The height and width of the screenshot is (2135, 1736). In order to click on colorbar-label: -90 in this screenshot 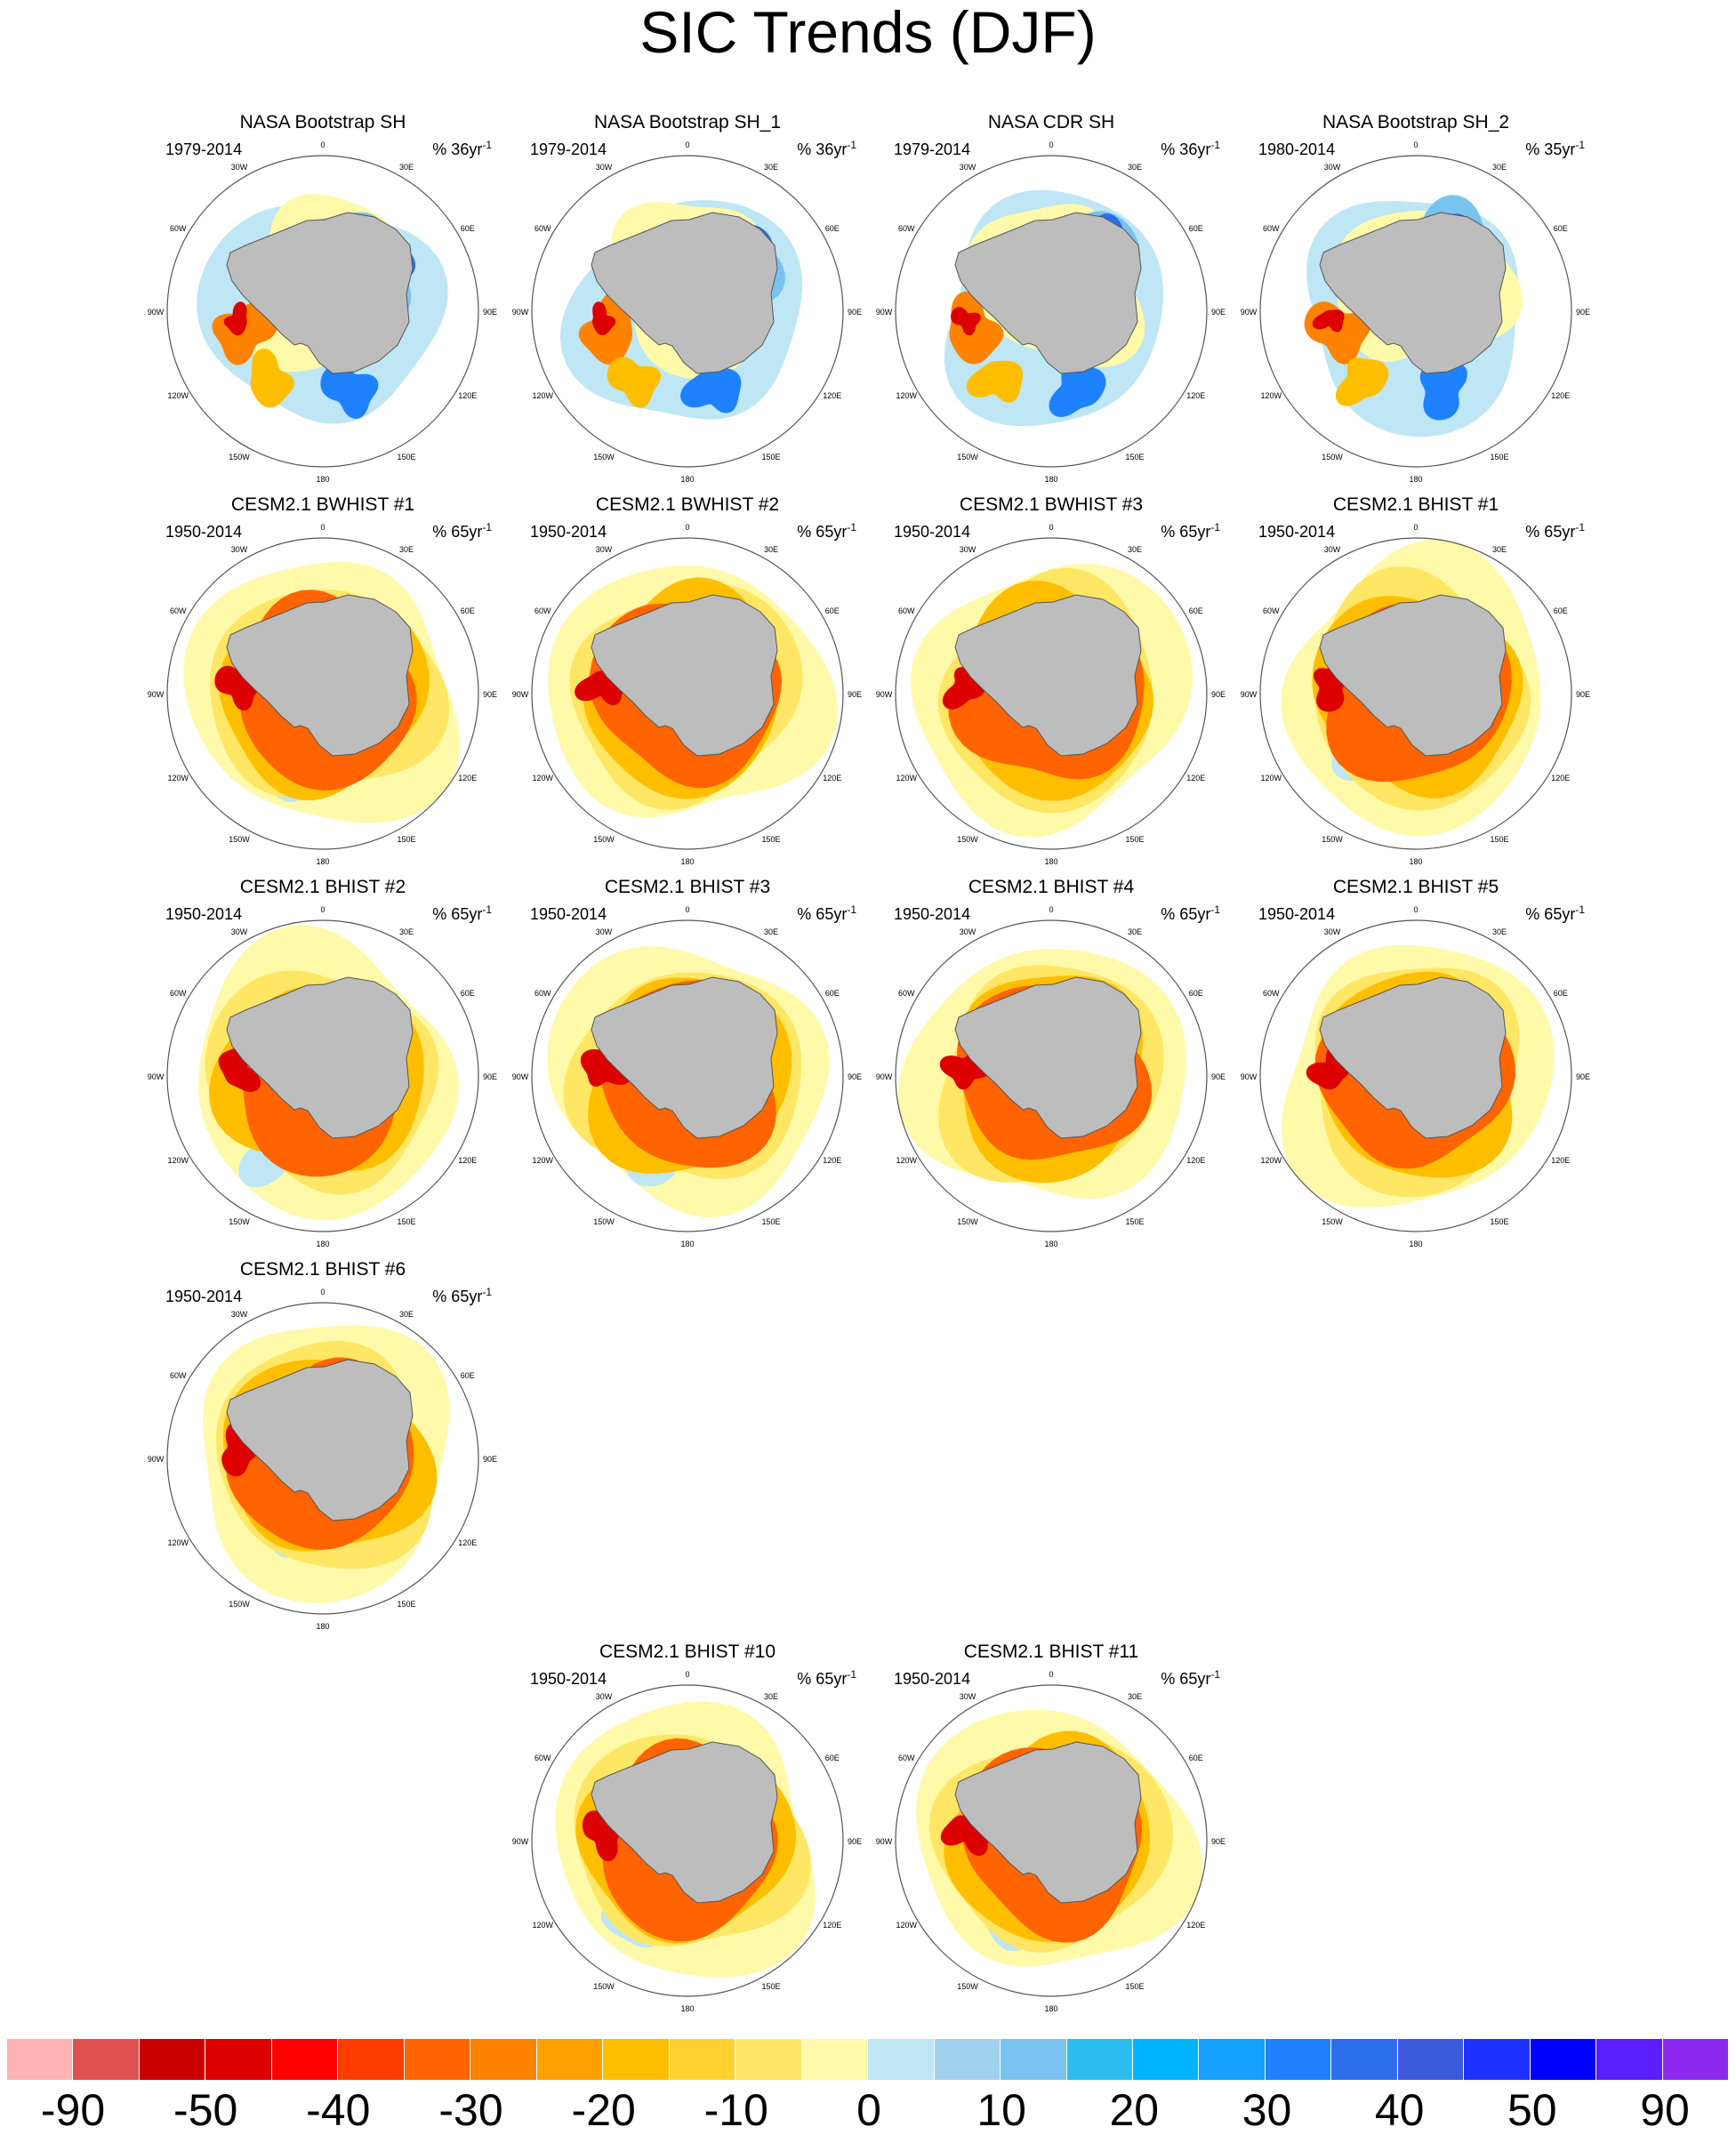, I will do `click(73, 2110)`.